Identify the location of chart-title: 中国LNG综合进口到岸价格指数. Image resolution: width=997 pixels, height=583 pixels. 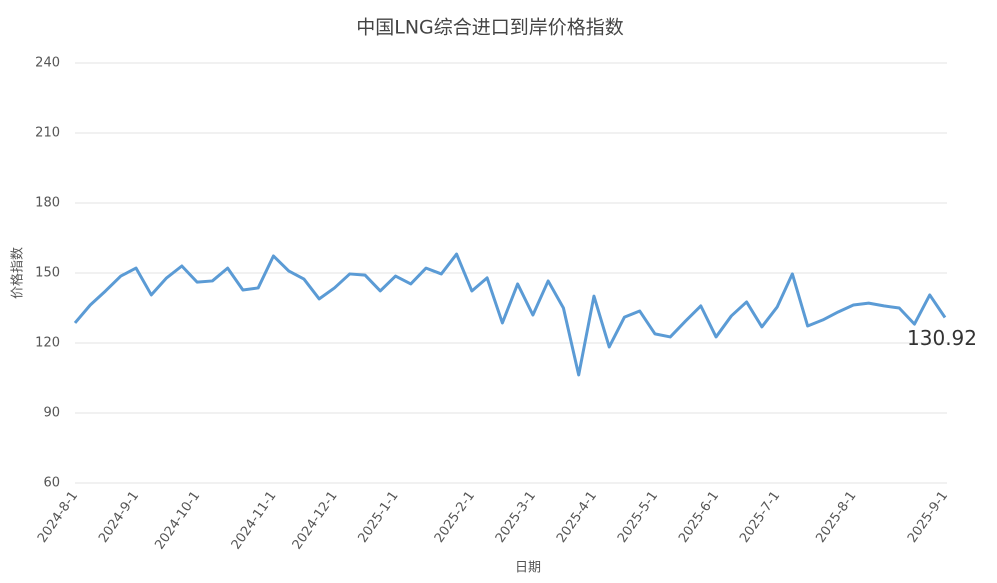
(490, 28).